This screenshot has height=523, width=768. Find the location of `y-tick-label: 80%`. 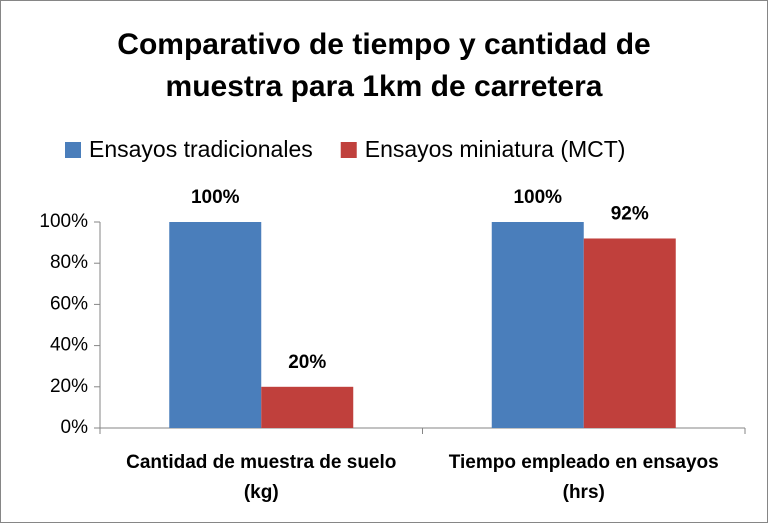

y-tick-label: 80% is located at coordinates (69, 262).